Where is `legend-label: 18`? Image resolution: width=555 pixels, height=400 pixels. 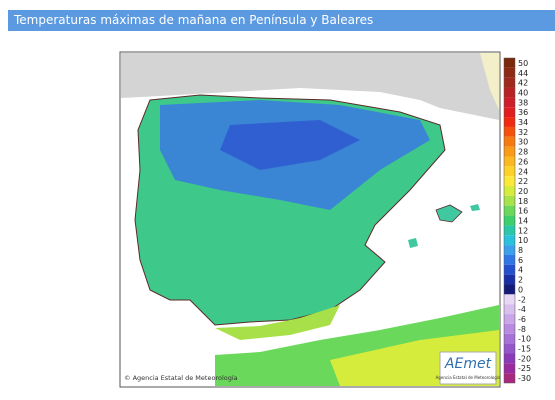
legend-label: 18 is located at coordinates (523, 201).